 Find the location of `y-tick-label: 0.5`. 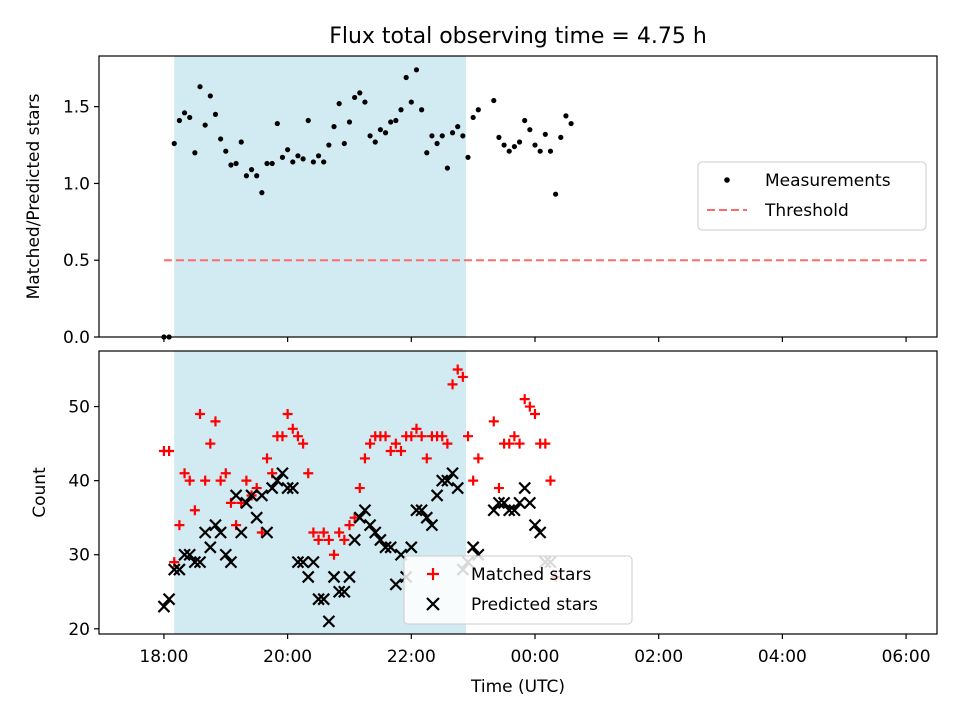

y-tick-label: 0.5 is located at coordinates (76, 261).